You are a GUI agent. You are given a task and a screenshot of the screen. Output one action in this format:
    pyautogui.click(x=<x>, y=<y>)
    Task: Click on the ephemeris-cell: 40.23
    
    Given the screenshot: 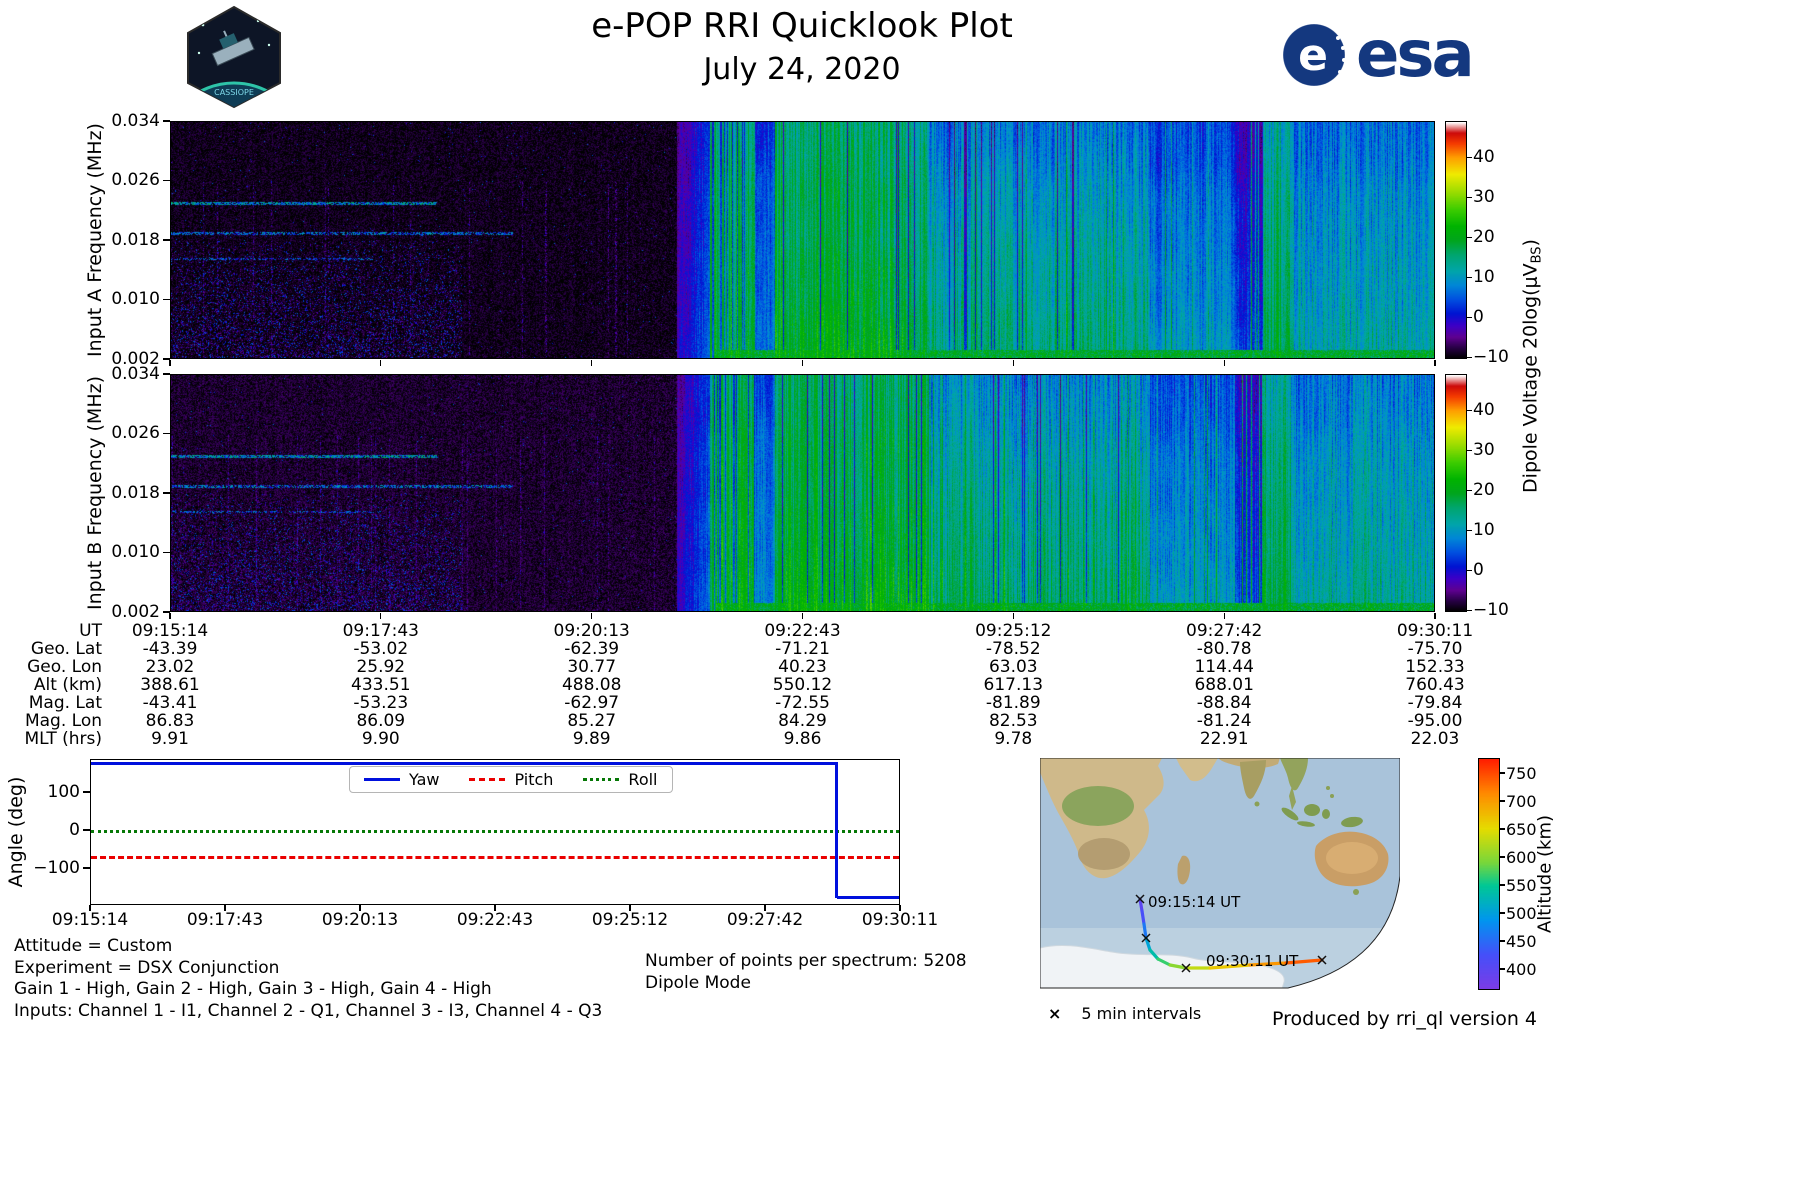 What is the action you would take?
    pyautogui.click(x=802, y=667)
    